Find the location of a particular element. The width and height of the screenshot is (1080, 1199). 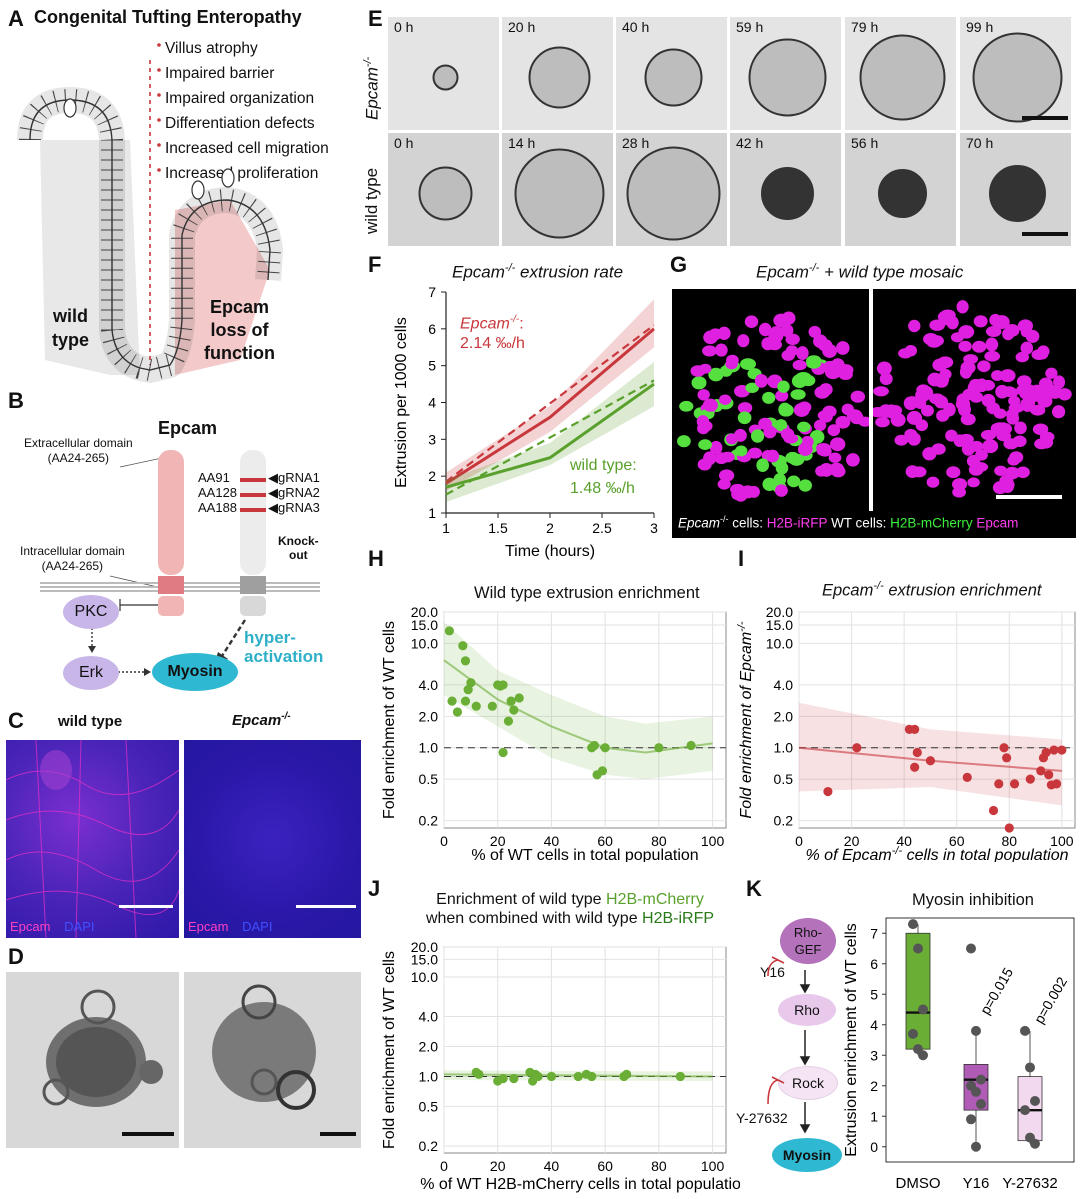

epcam-loss-label: Epcam loss of function is located at coordinates (239, 330).